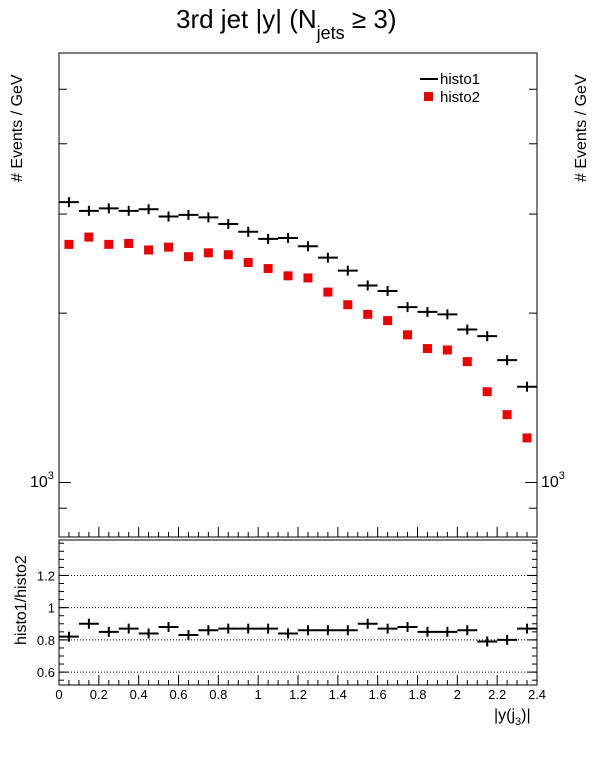 Image resolution: width=596 pixels, height=772 pixels. I want to click on title-sub: jets, so click(330, 33).